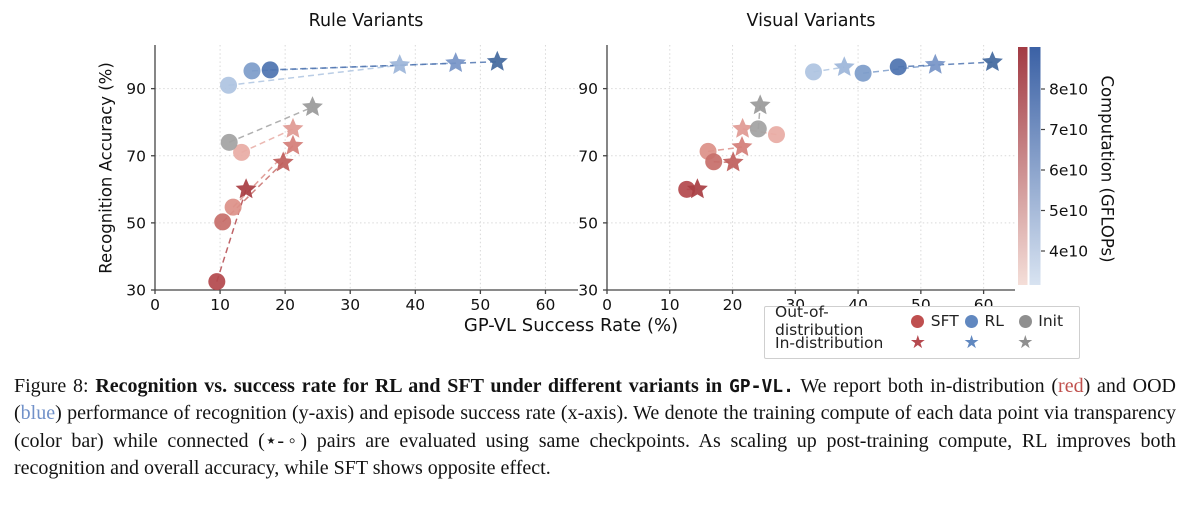 This screenshot has width=1189, height=521. Describe the element at coordinates (917, 342) in the screenshot. I see `sft-star-icon: ★` at that location.